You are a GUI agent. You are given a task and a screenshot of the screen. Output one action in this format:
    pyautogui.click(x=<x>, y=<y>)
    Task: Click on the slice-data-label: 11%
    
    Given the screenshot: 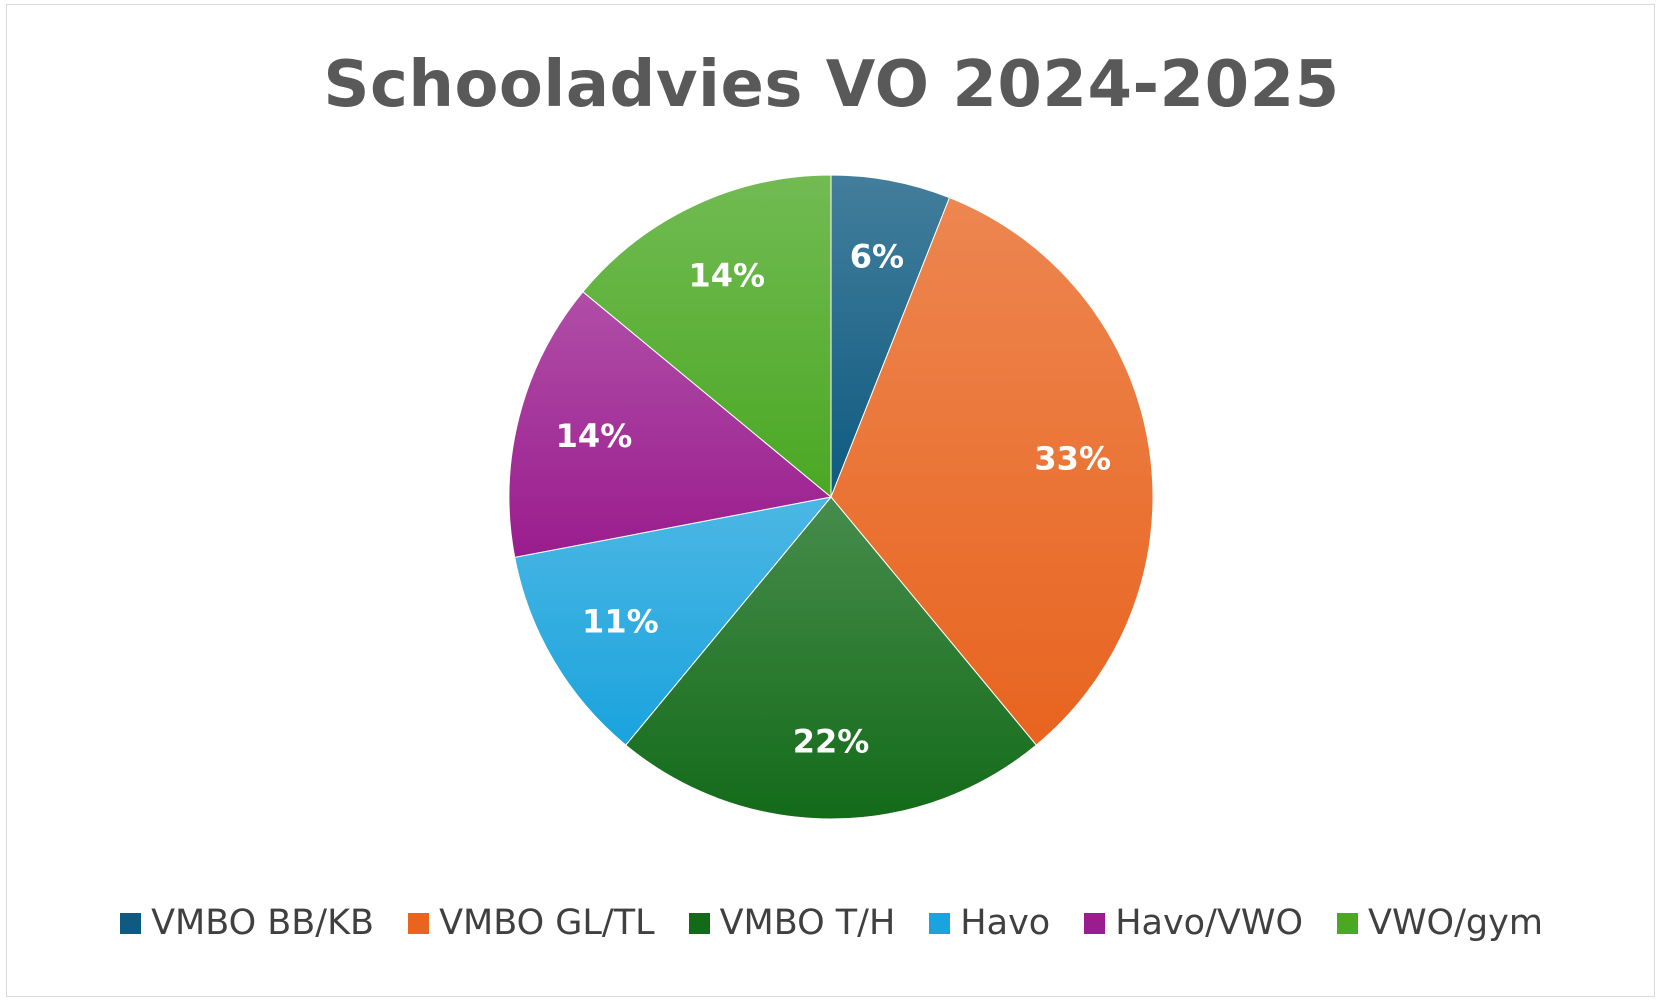 What is the action you would take?
    pyautogui.click(x=620, y=622)
    